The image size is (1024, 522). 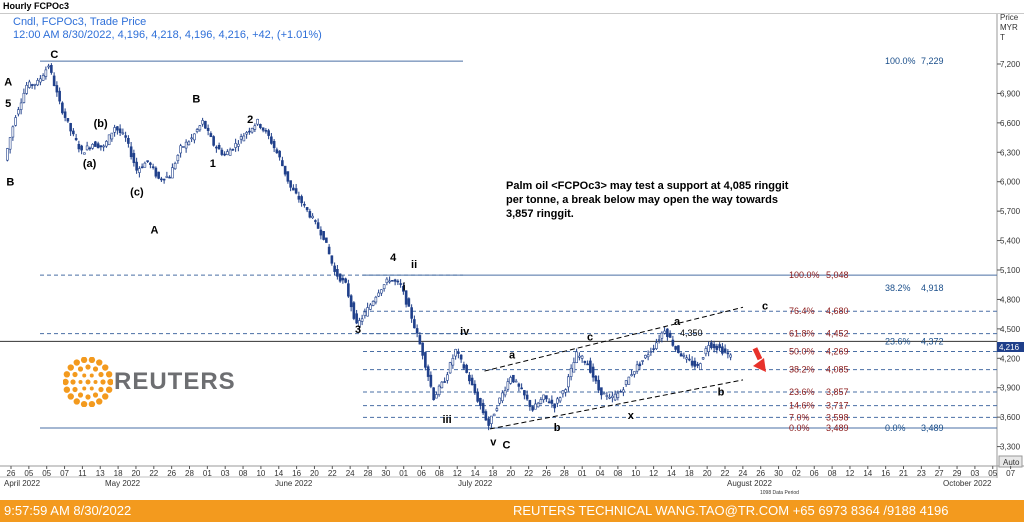 What do you see at coordinates (898, 288) in the screenshot?
I see `fib-right-label: 38.2%` at bounding box center [898, 288].